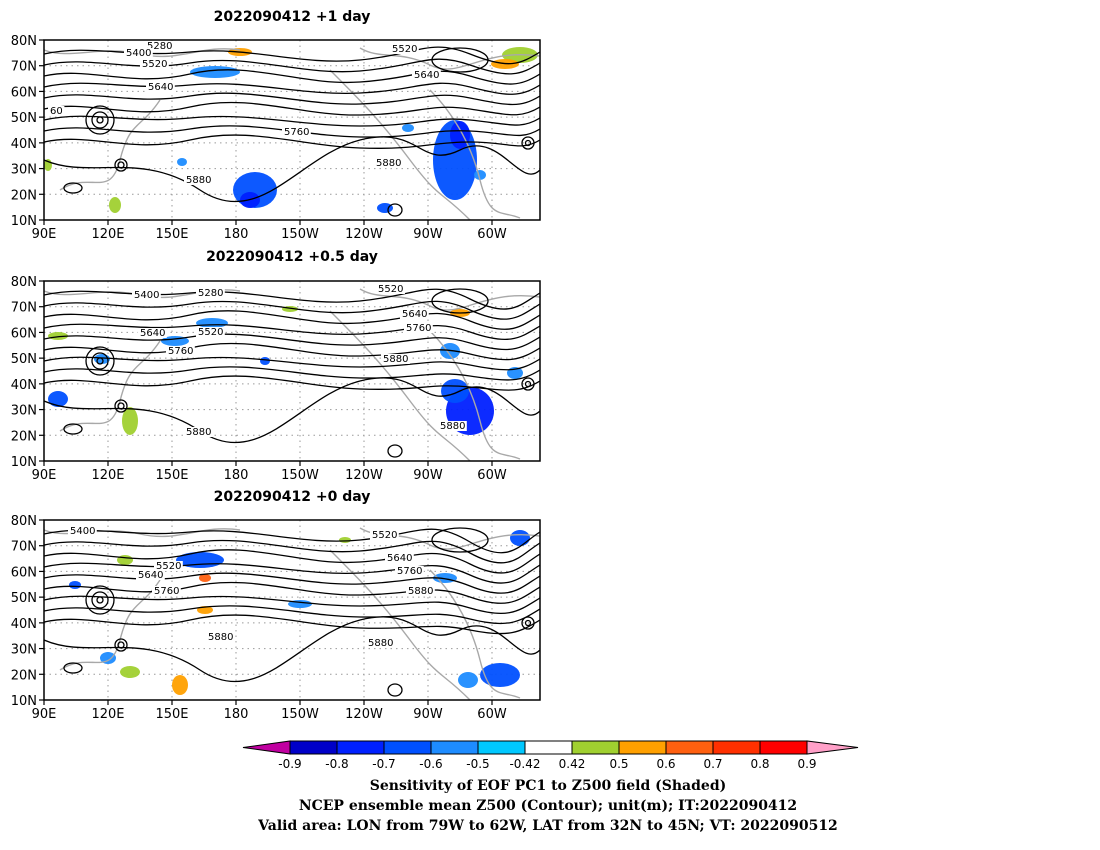  I want to click on contour-label: 60, so click(56, 111).